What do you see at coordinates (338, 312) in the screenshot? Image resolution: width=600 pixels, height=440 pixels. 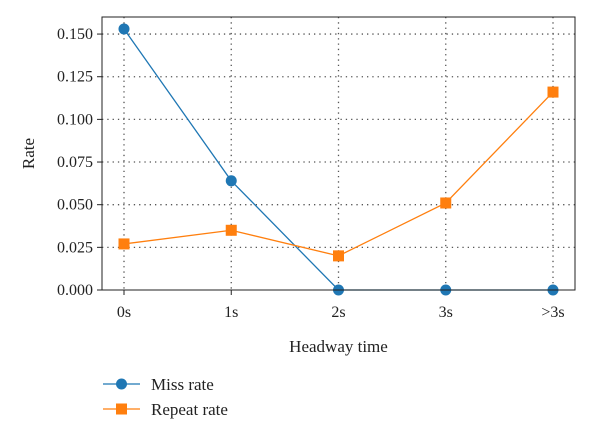 I see `x-tick-label: 2s` at bounding box center [338, 312].